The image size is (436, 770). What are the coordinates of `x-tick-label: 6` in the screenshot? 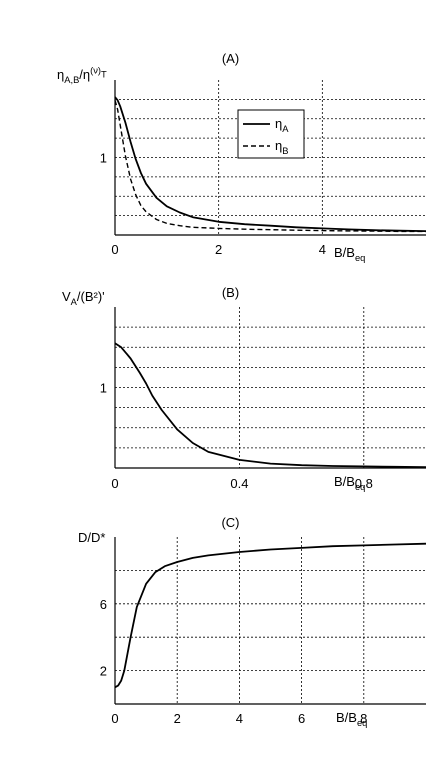 It's located at (301, 718).